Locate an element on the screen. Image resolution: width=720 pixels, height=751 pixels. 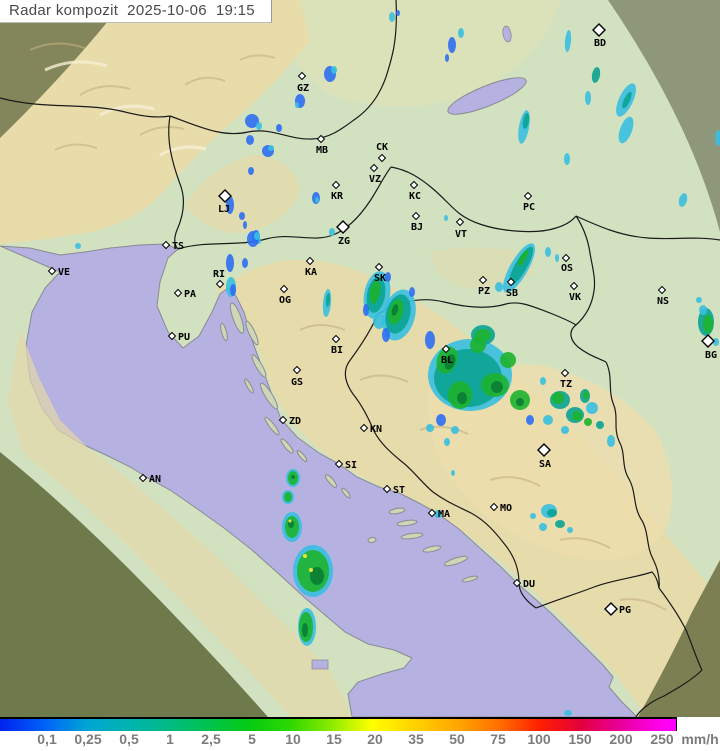
city-VZ: VZ is located at coordinates (375, 174).